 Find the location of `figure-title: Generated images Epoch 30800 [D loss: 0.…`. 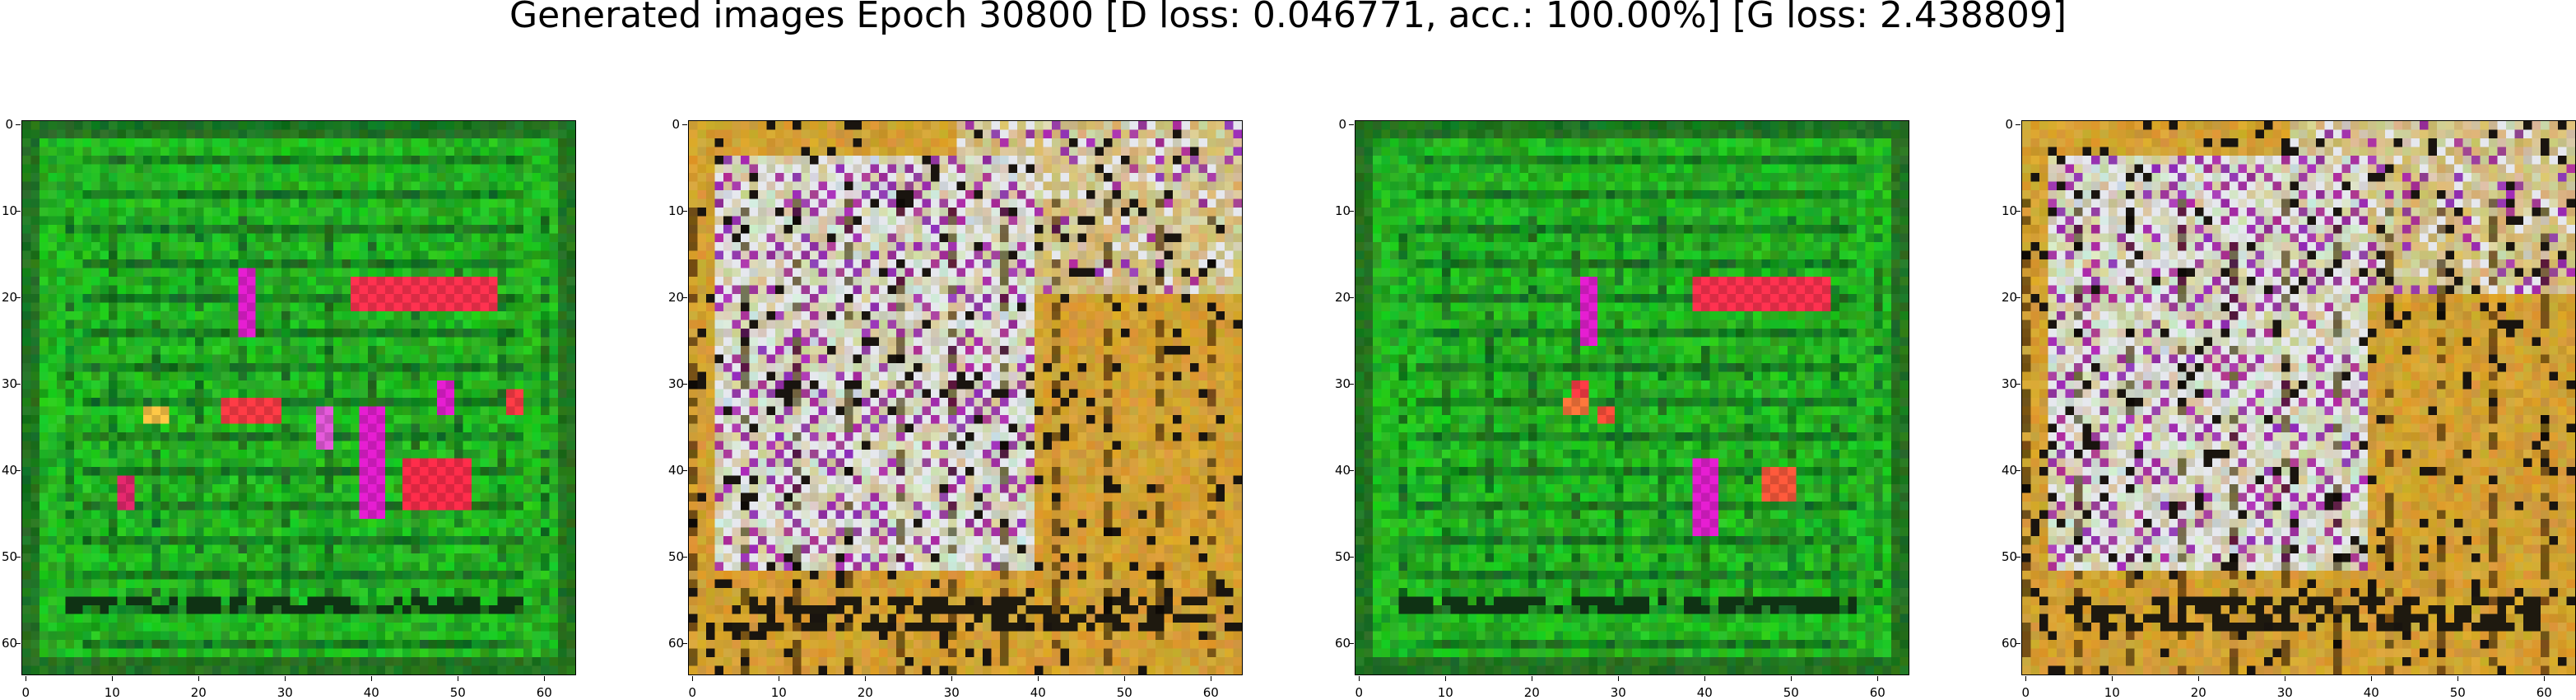

figure-title: Generated images Epoch 30800 [D loss: 0.… is located at coordinates (1288, 18).